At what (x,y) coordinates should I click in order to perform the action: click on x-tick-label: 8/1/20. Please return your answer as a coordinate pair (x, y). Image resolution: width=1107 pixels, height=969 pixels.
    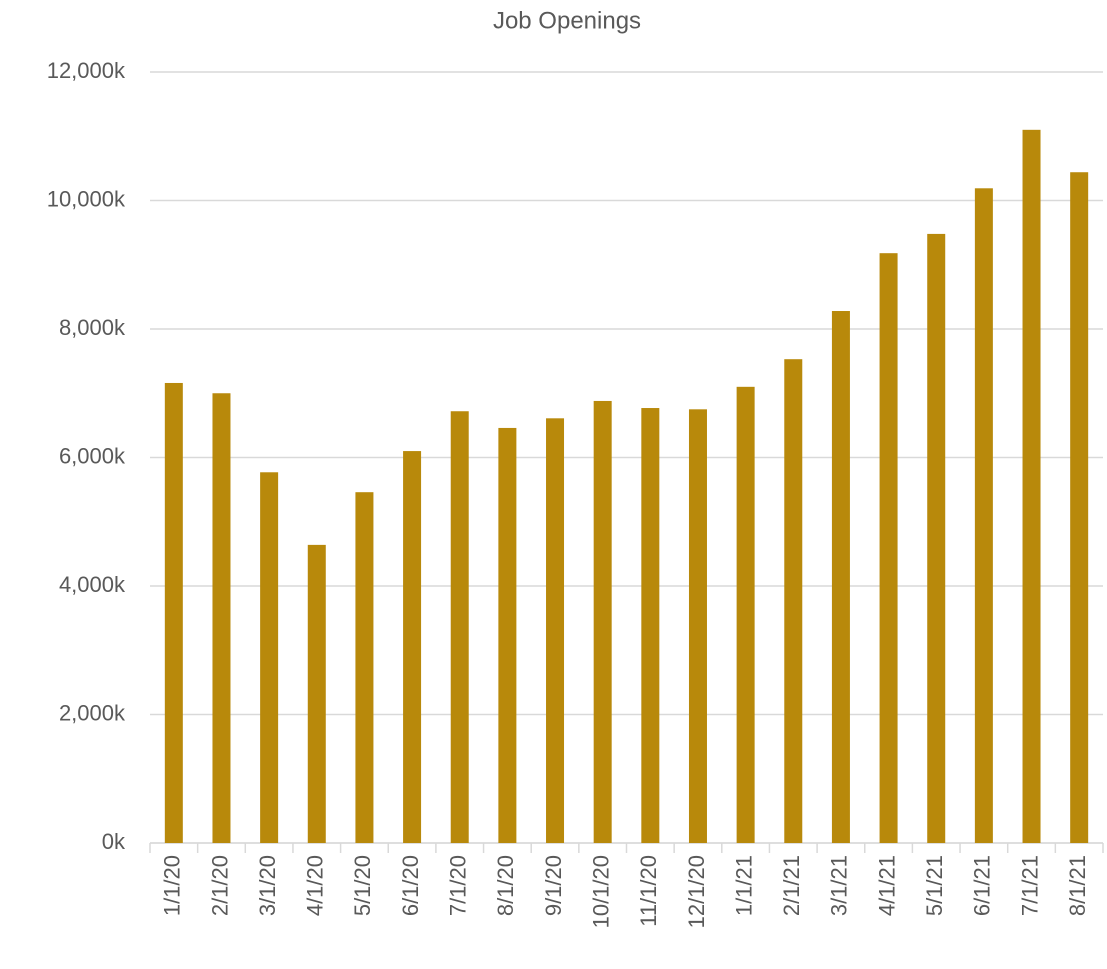
    Looking at the image, I should click on (505, 885).